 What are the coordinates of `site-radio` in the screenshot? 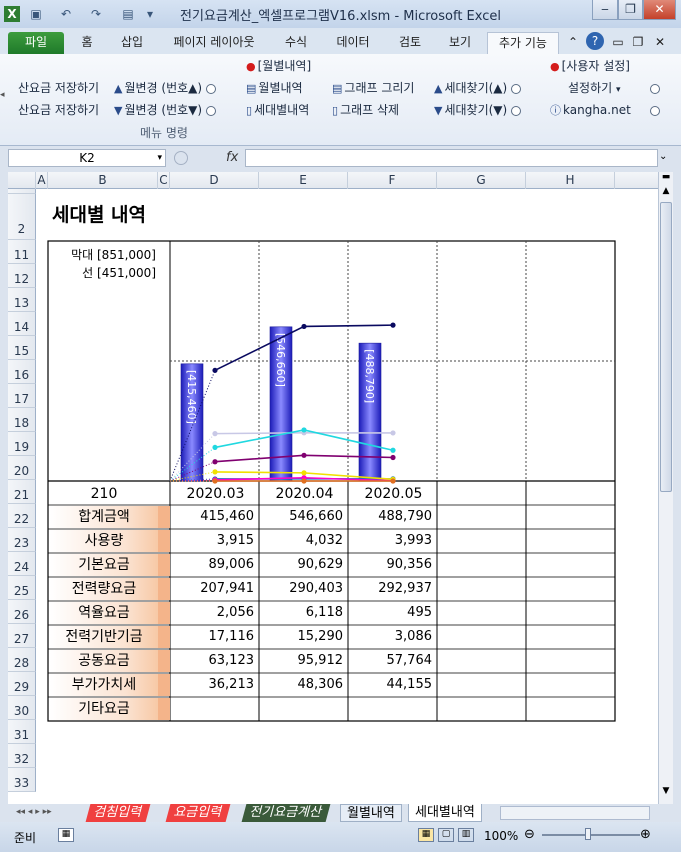 It's located at (655, 110).